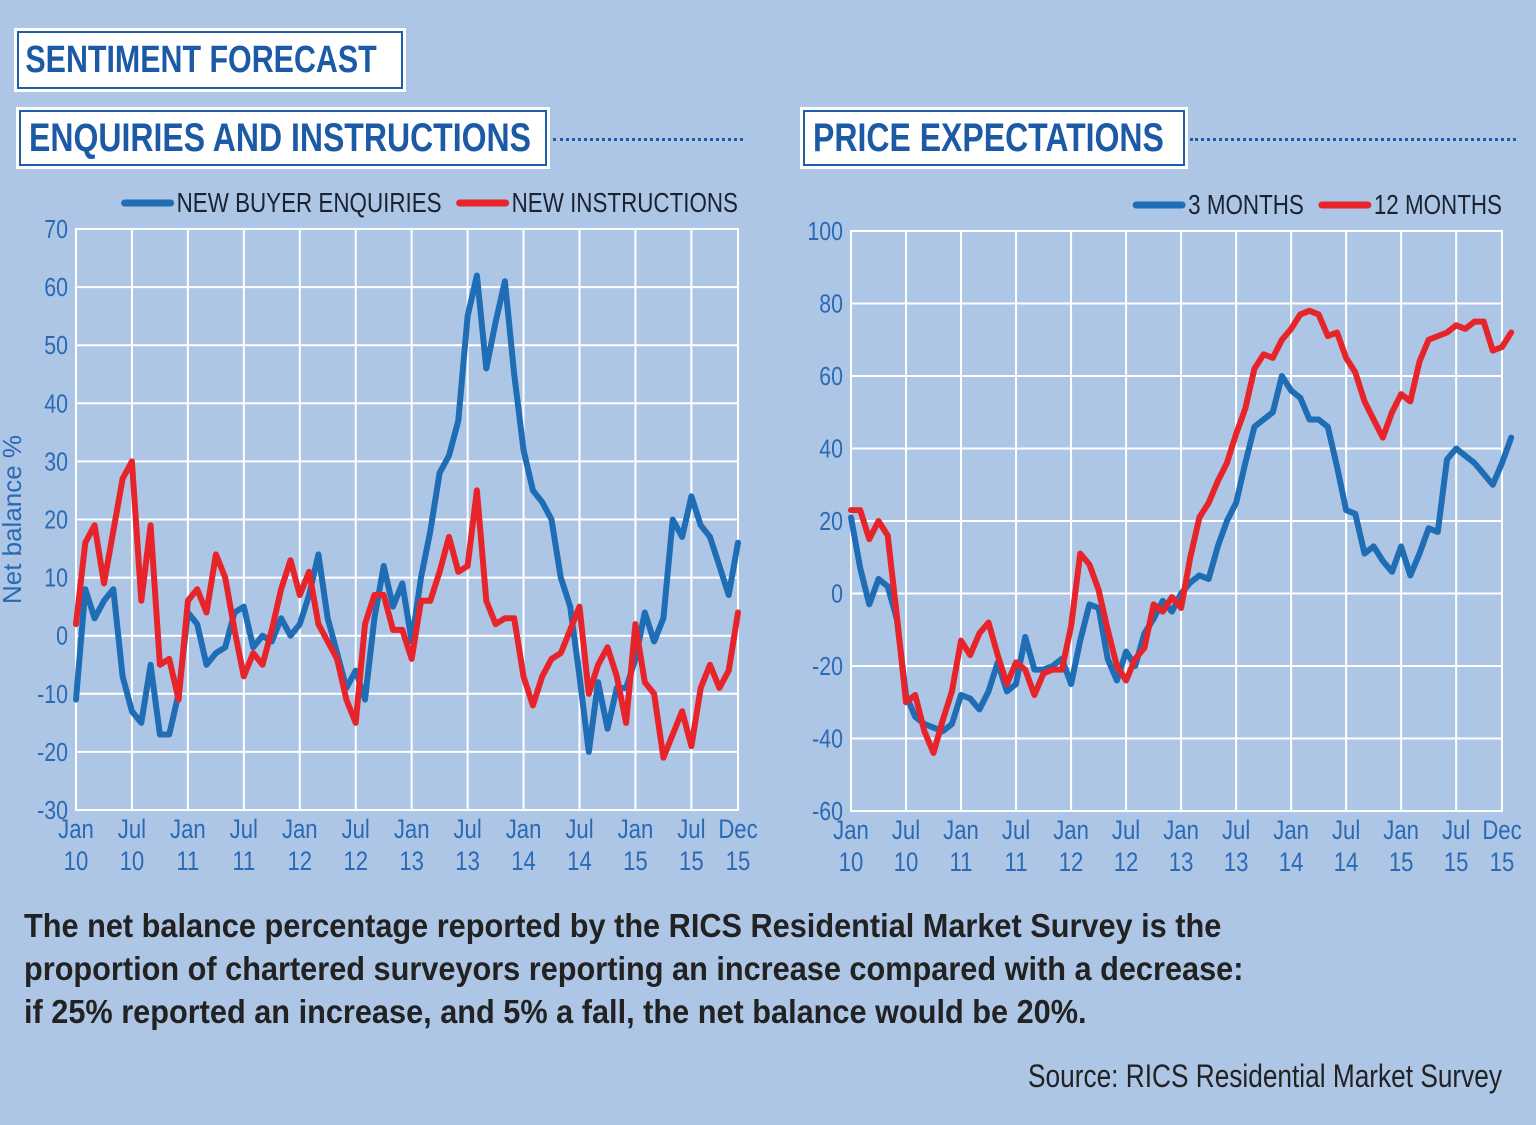  What do you see at coordinates (309, 203) in the screenshot?
I see `legend-label: NEW BUYER ENQUIRIES` at bounding box center [309, 203].